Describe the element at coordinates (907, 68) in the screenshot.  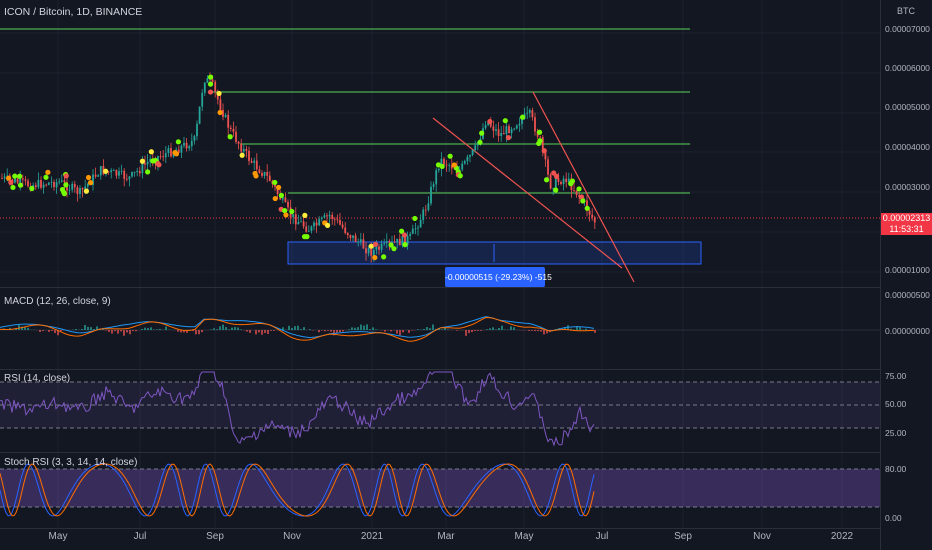
I see `price-label: 0.00006000` at that location.